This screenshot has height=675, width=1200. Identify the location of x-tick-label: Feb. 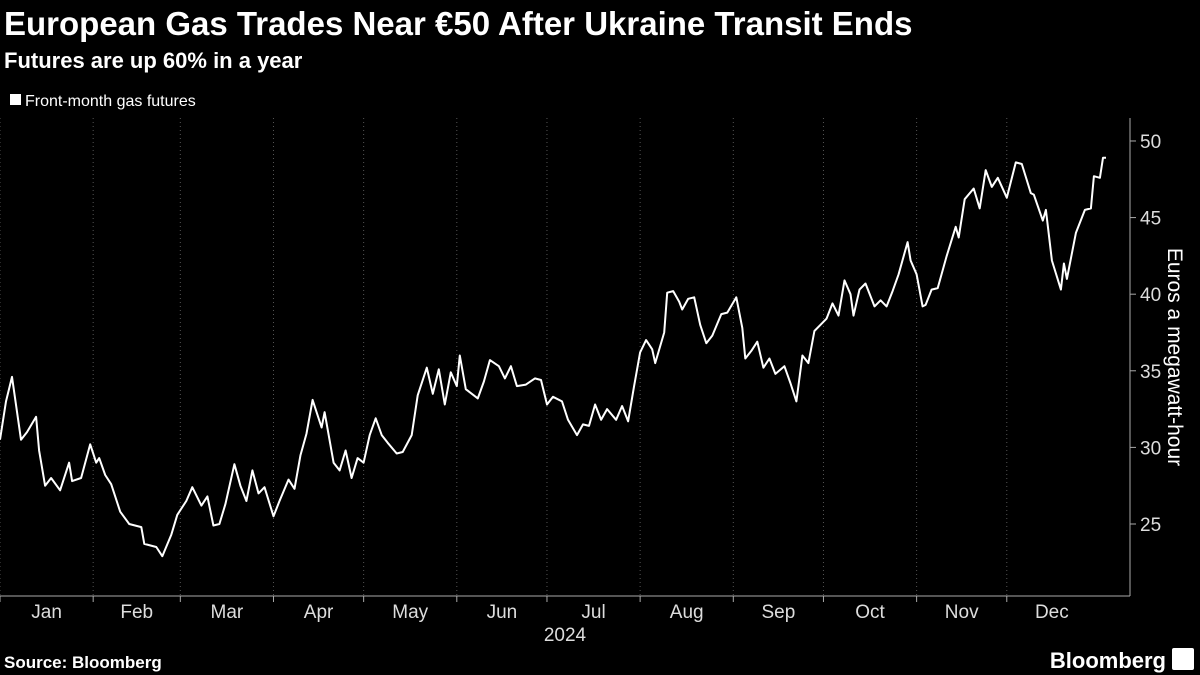
(136, 612).